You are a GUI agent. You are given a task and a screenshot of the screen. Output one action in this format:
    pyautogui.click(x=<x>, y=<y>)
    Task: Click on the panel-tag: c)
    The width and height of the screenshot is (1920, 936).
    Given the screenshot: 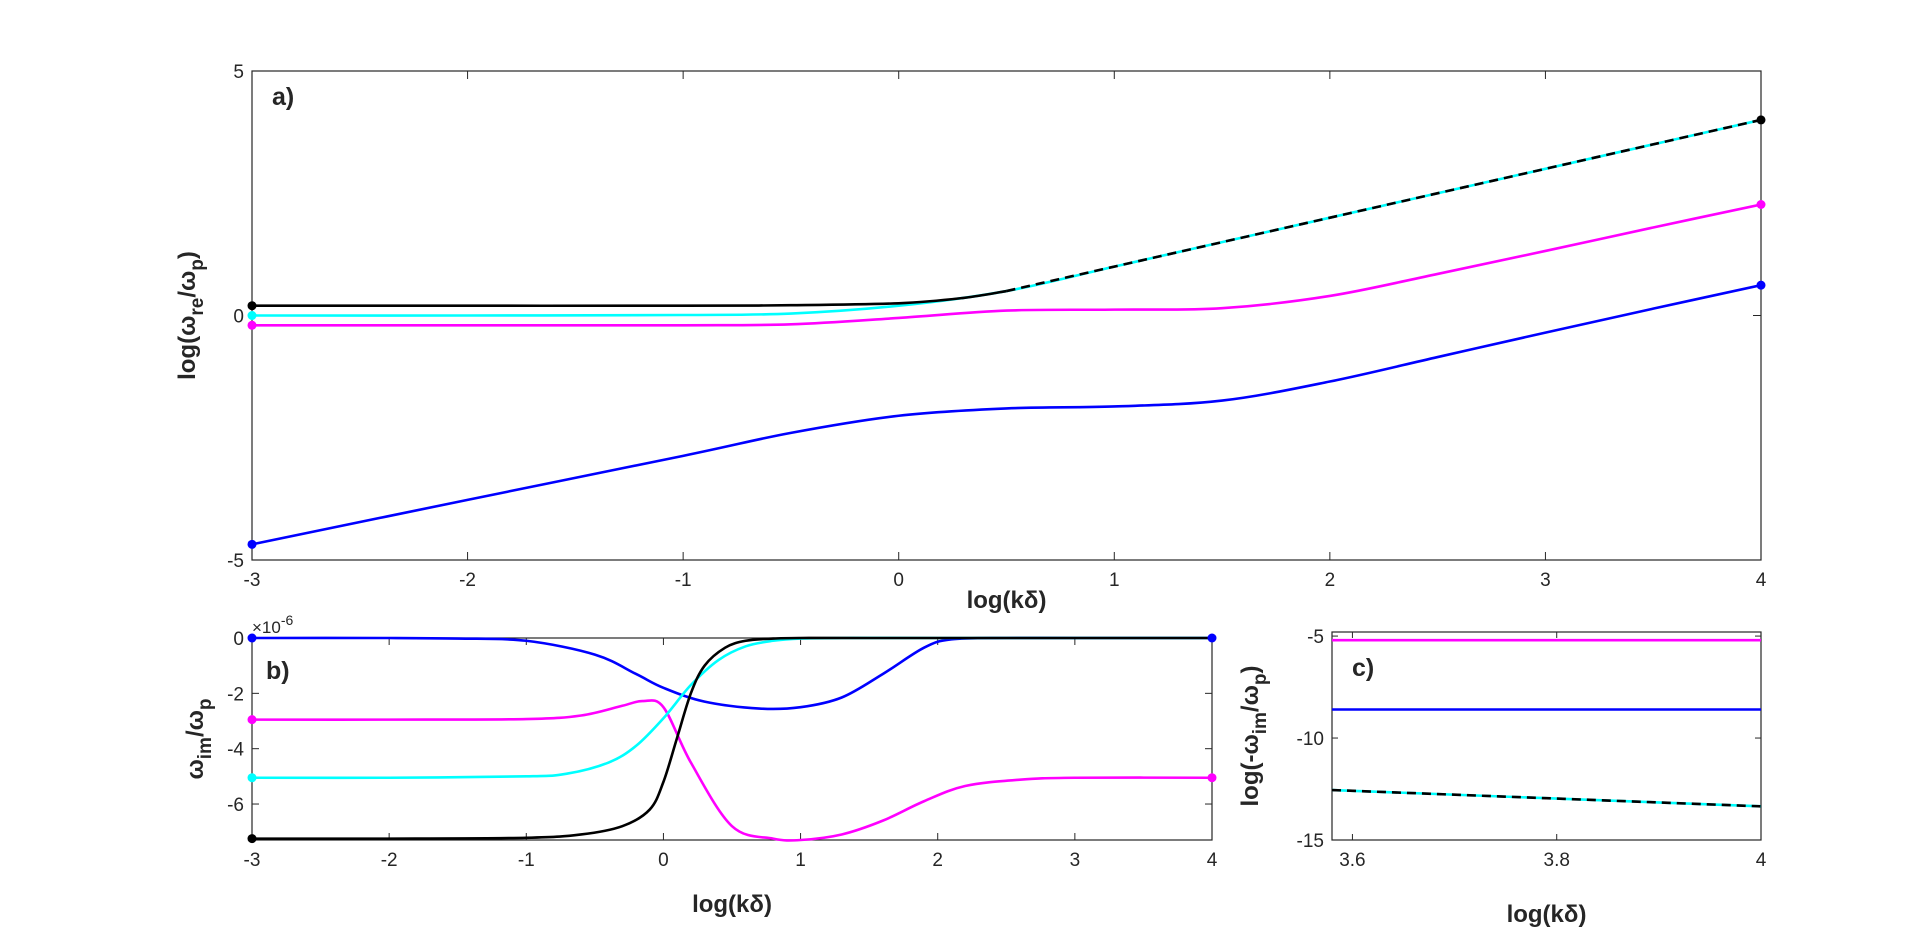 What is the action you would take?
    pyautogui.click(x=1363, y=668)
    